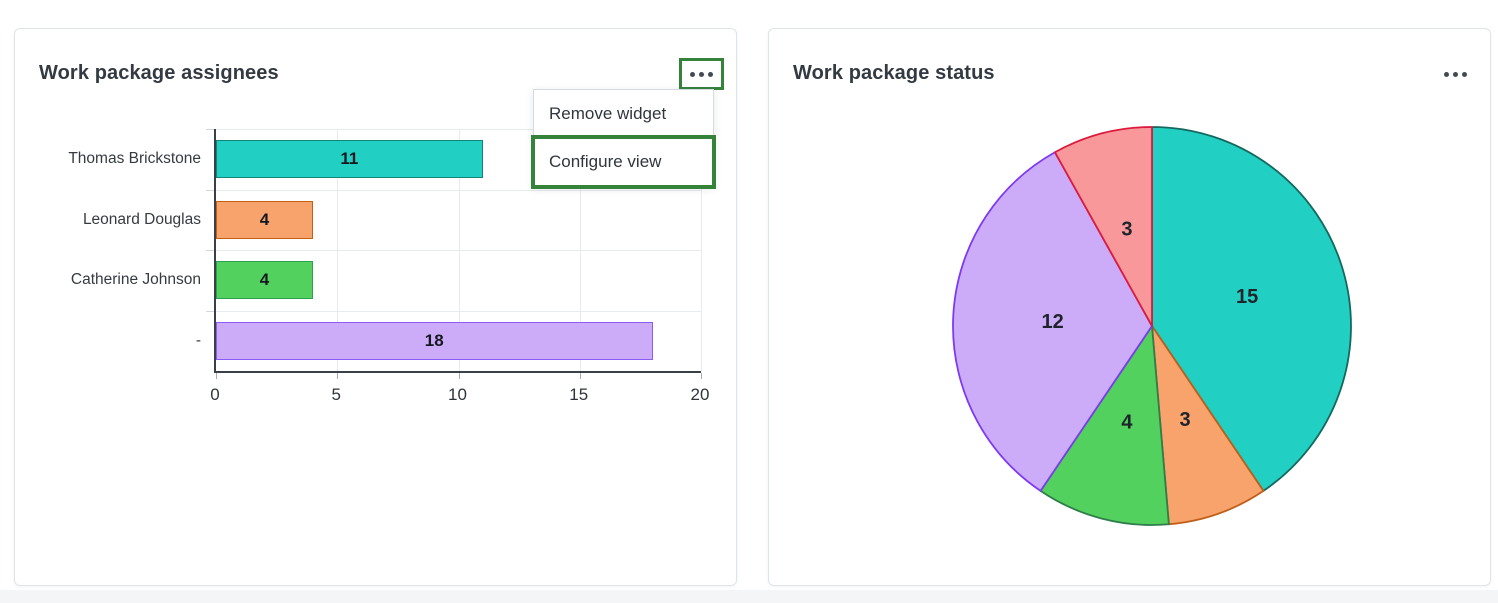 The height and width of the screenshot is (603, 1498). I want to click on widget-dropdown-menu: Remove widget Configure view, so click(623, 139).